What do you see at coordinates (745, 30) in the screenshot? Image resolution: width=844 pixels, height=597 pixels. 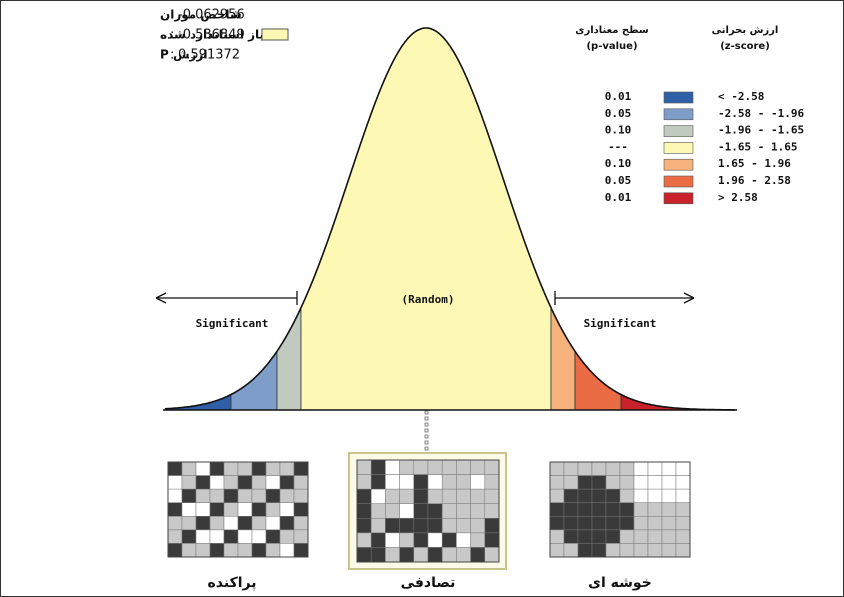 I see `z-header: ارزش بحرانی` at bounding box center [745, 30].